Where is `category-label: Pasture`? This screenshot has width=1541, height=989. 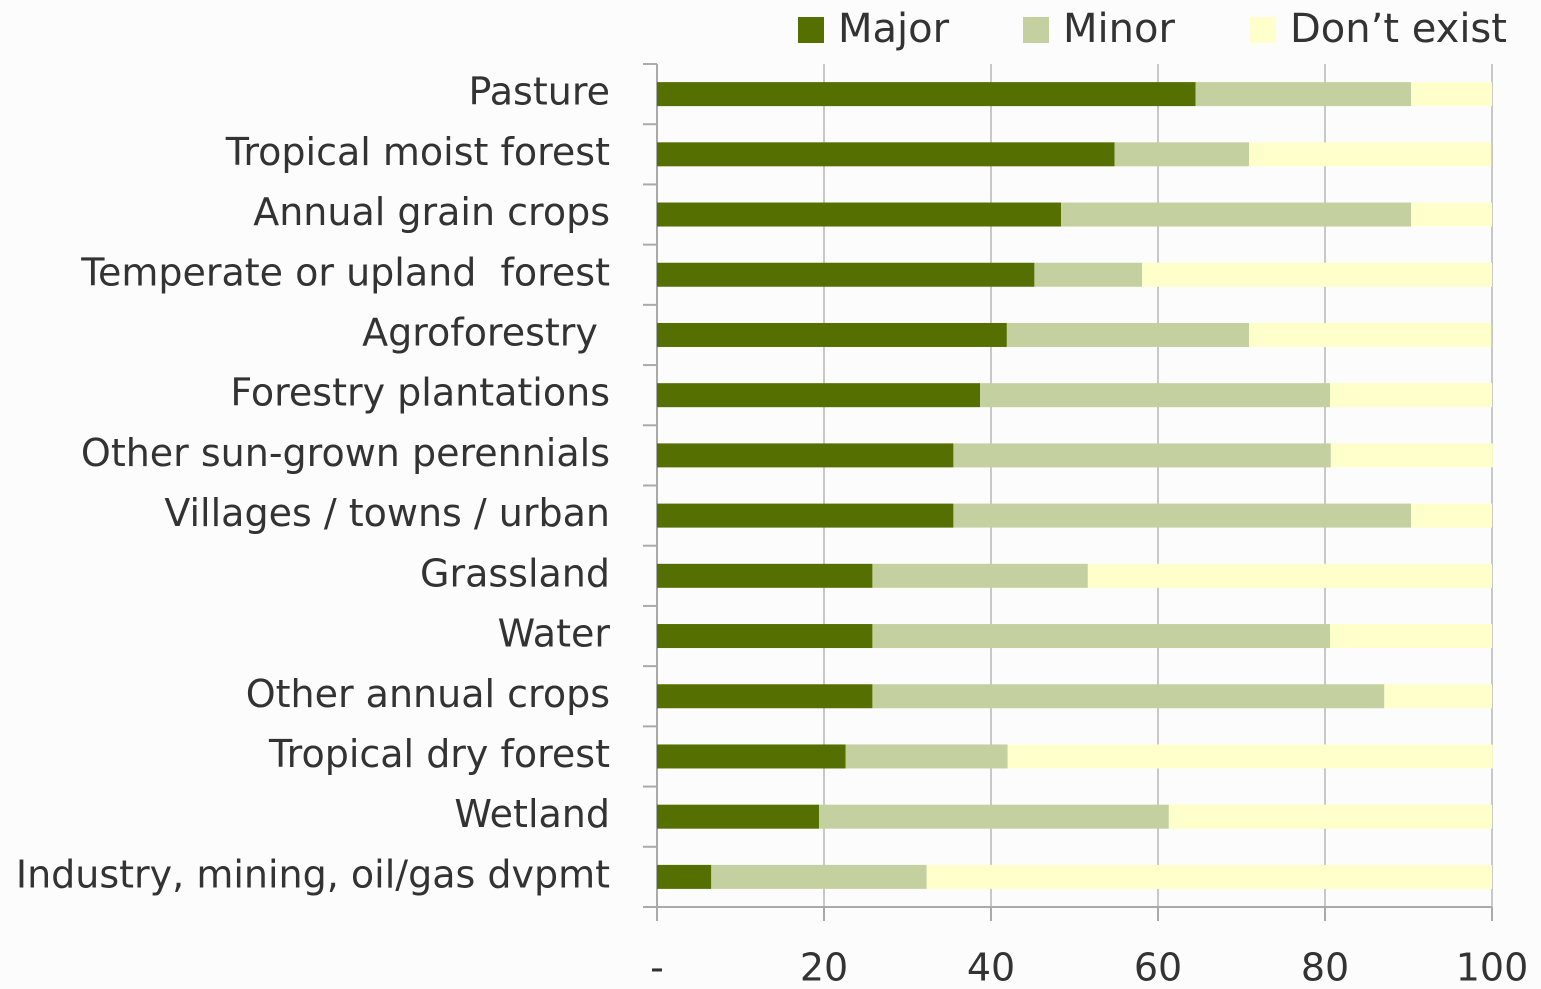
category-label: Pasture is located at coordinates (539, 92).